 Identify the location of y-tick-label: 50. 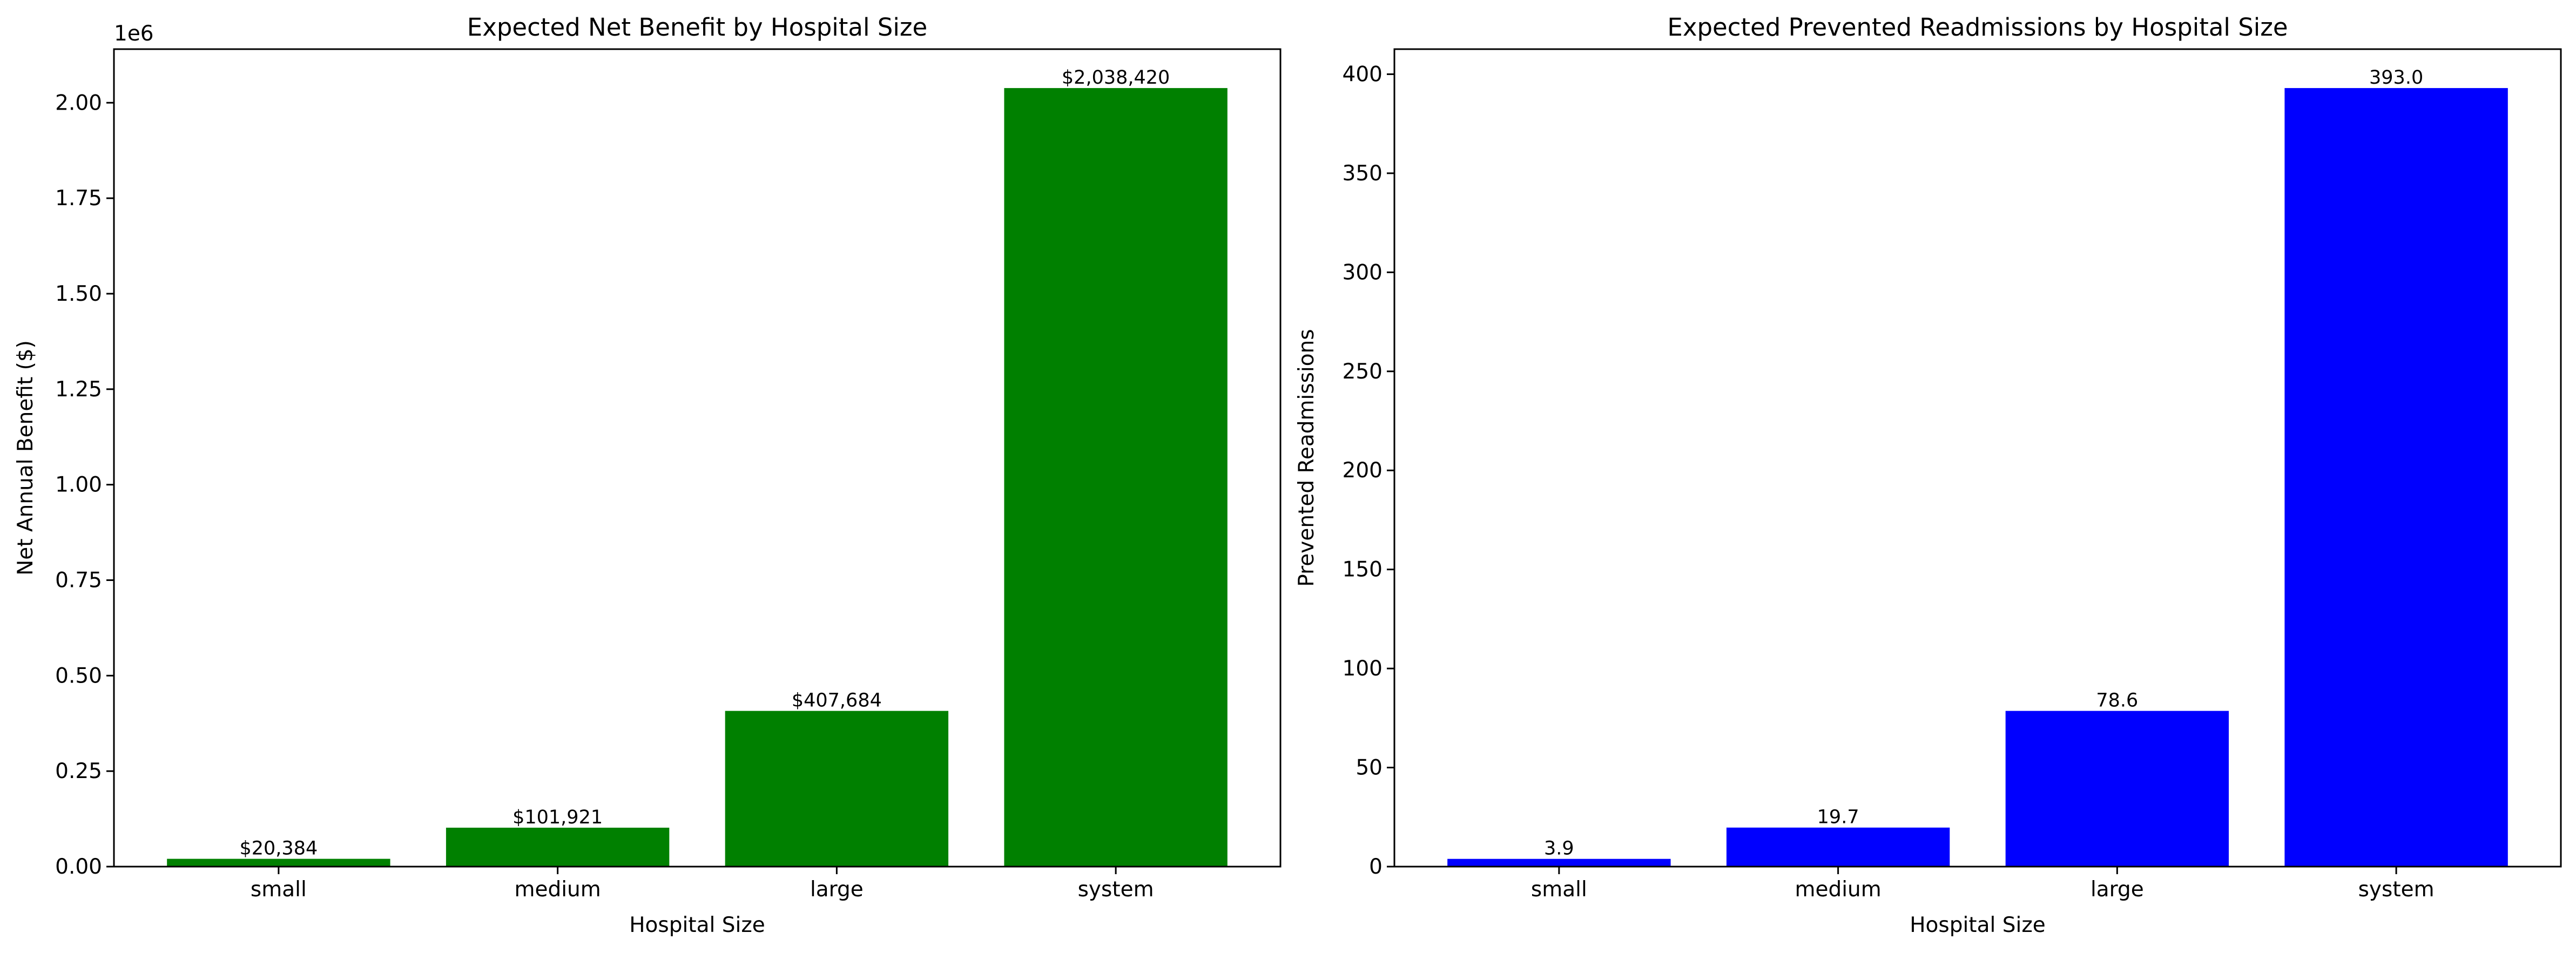
(1369, 768).